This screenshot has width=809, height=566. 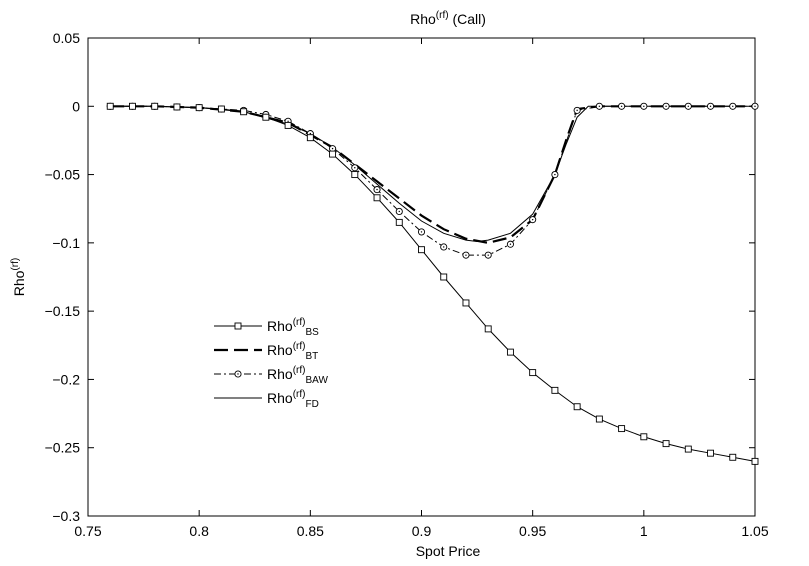 I want to click on legend-item-baw: Rho(rf)BAW, so click(x=271, y=375).